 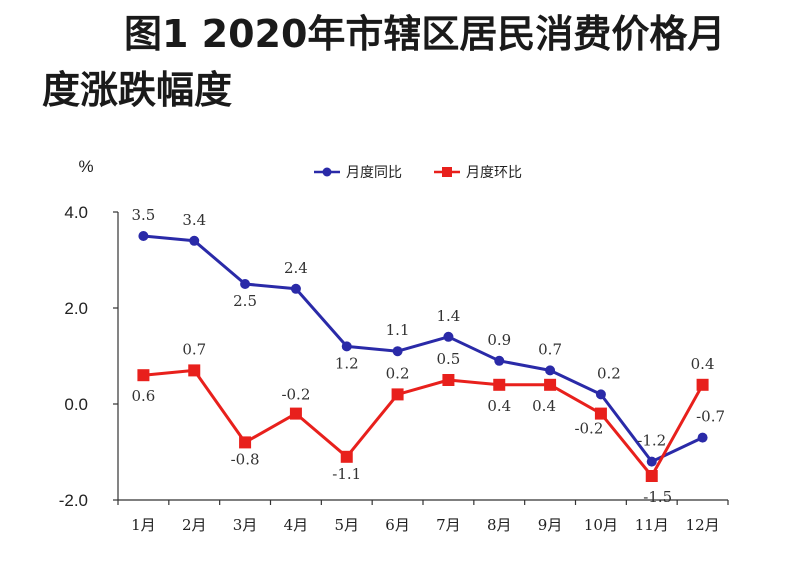 I want to click on data-label: 3.4, so click(x=194, y=220).